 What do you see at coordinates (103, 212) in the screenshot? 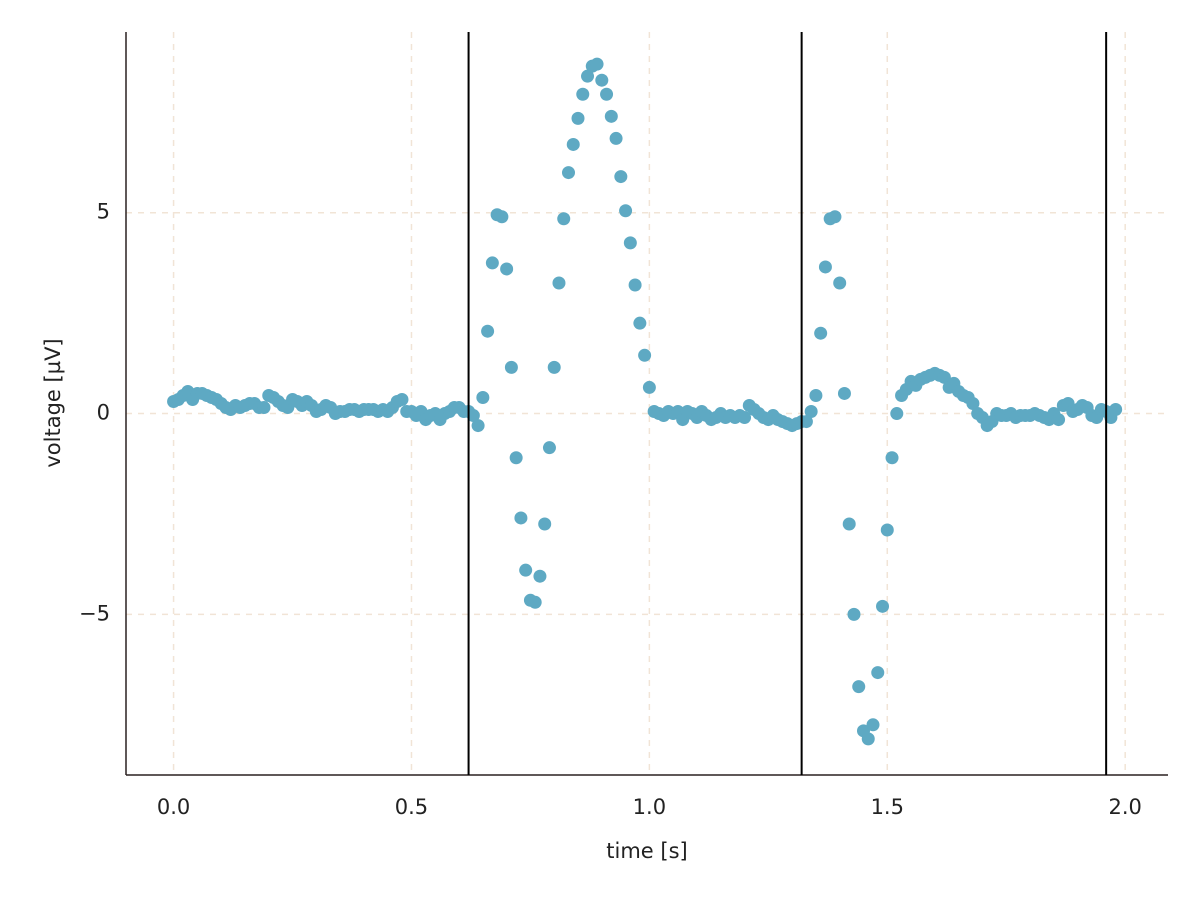
I see `y-tick-label: 5` at bounding box center [103, 212].